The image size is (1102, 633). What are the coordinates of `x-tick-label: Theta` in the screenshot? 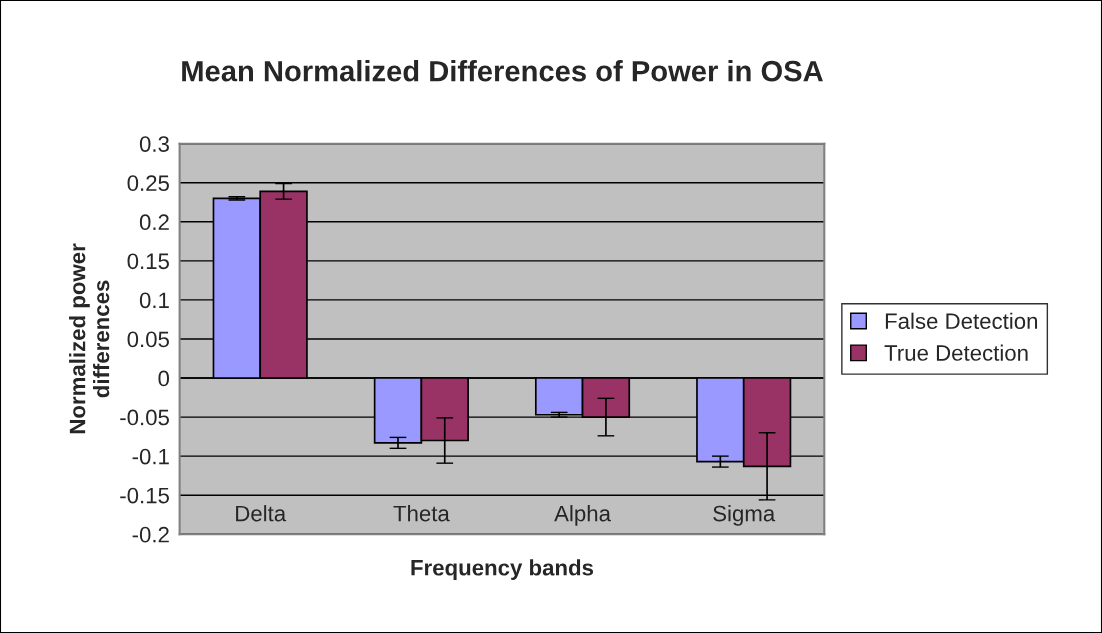 It's located at (421, 513).